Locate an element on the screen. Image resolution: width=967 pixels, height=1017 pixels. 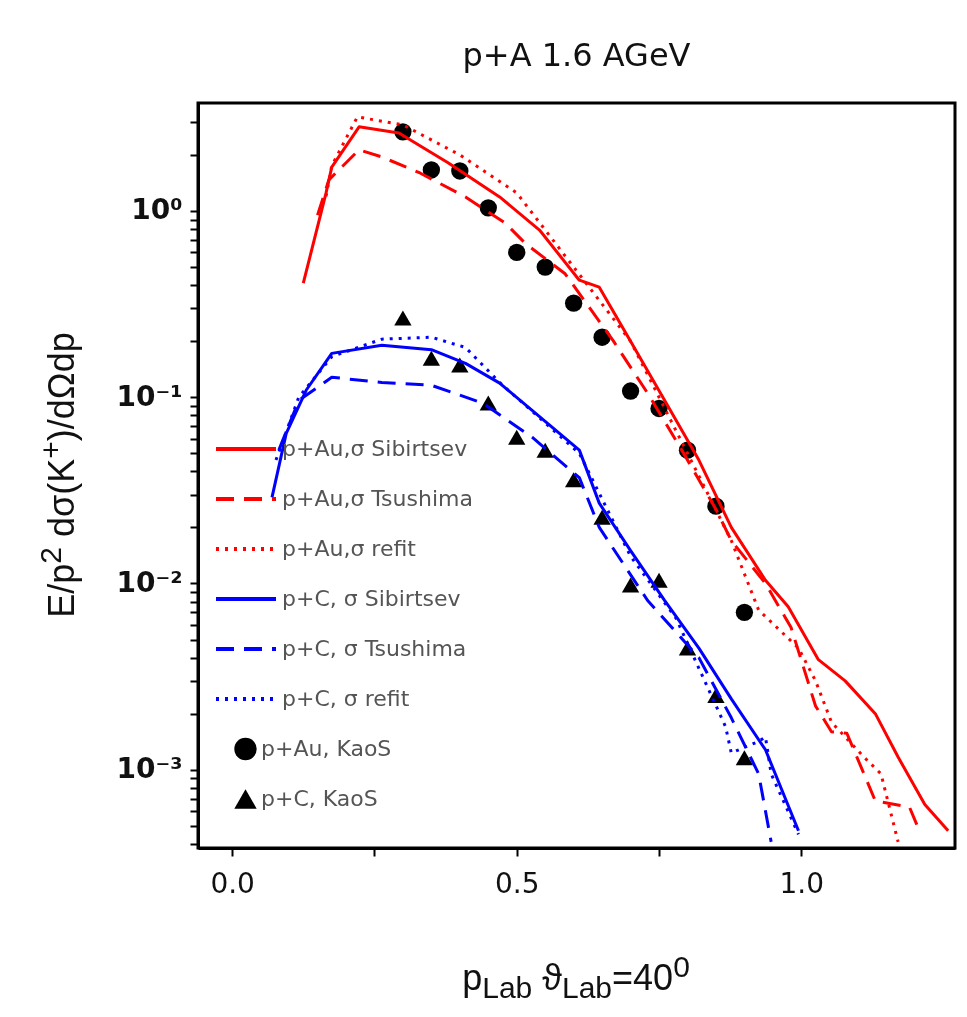
legend-label: p+Au, KaoS is located at coordinates (326, 748).